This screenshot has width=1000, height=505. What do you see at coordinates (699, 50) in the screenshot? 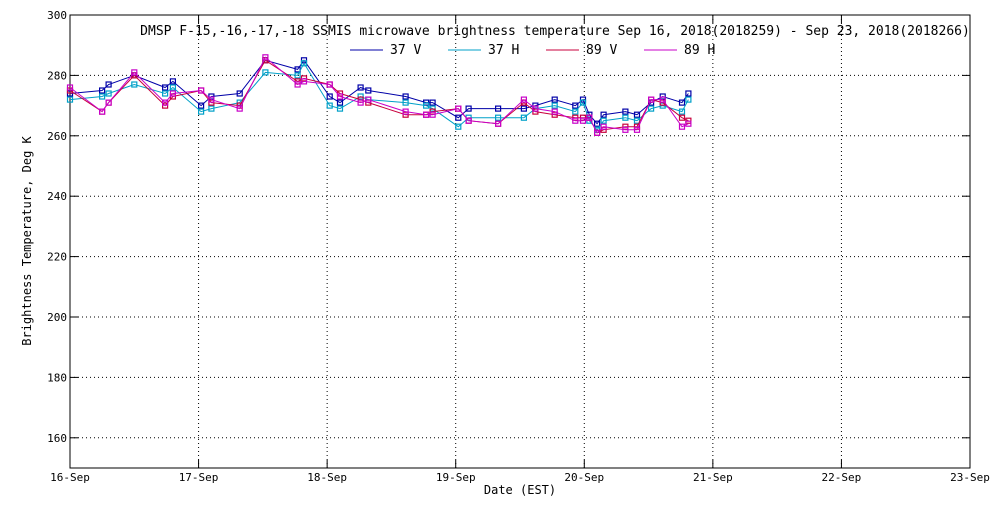
I see `legend-label: 89 H` at bounding box center [699, 50].